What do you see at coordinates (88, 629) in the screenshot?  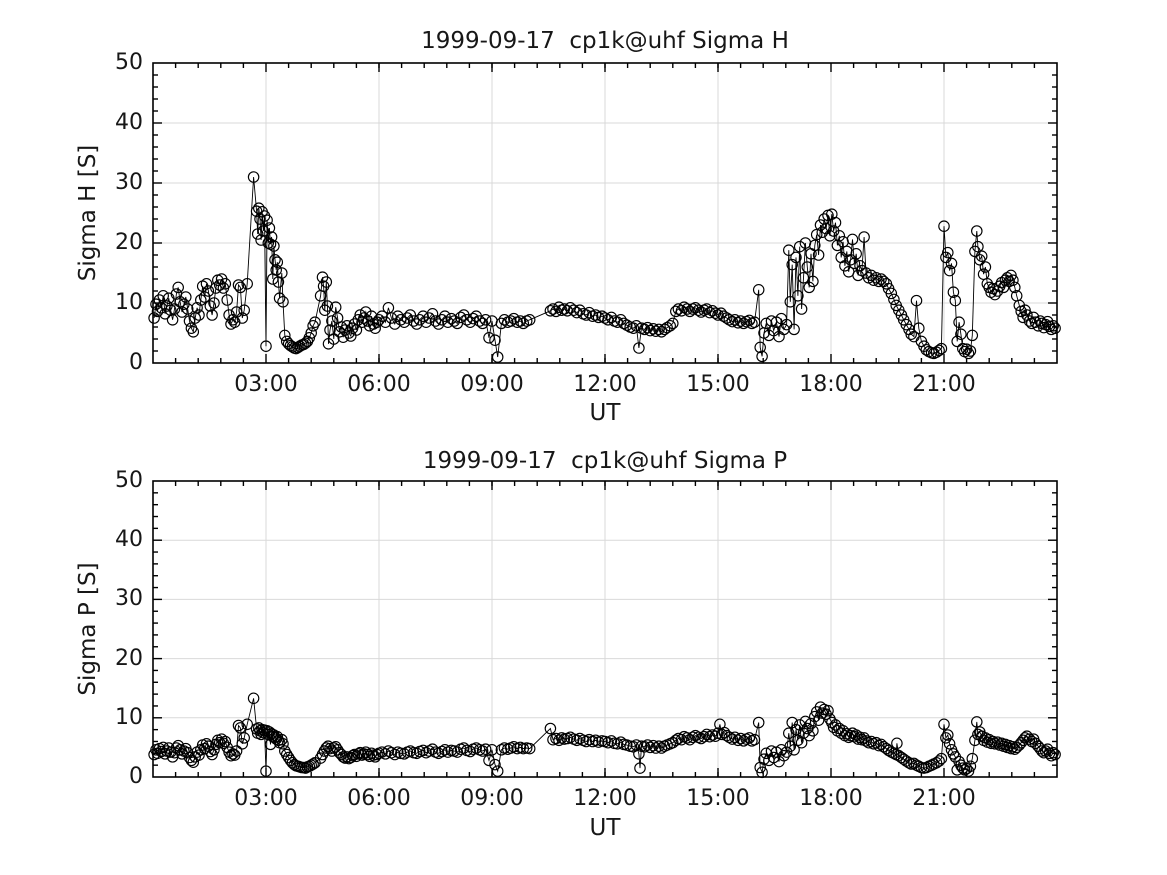 I see `sigma-p-y-axis-label: Sigma P [S]` at bounding box center [88, 629].